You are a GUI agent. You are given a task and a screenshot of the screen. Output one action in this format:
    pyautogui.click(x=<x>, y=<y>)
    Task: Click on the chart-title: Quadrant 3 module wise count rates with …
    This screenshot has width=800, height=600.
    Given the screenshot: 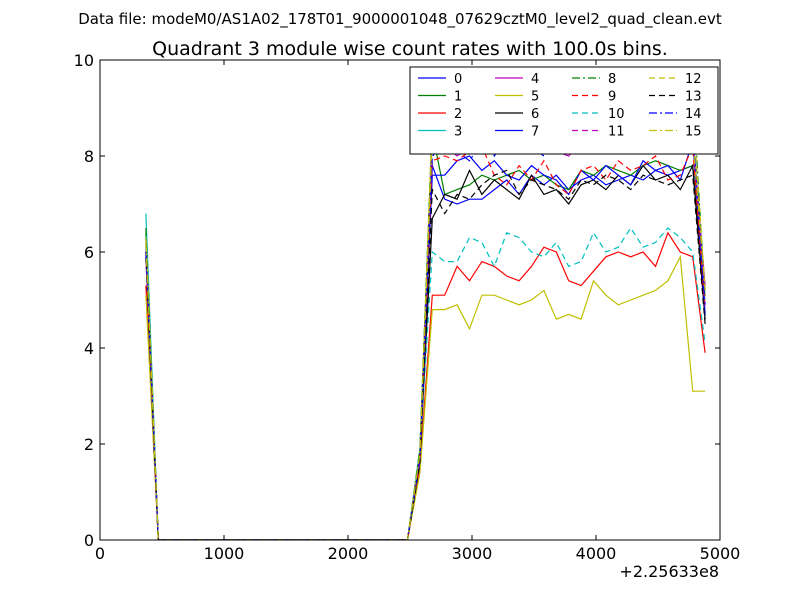 What is the action you would take?
    pyautogui.click(x=410, y=49)
    